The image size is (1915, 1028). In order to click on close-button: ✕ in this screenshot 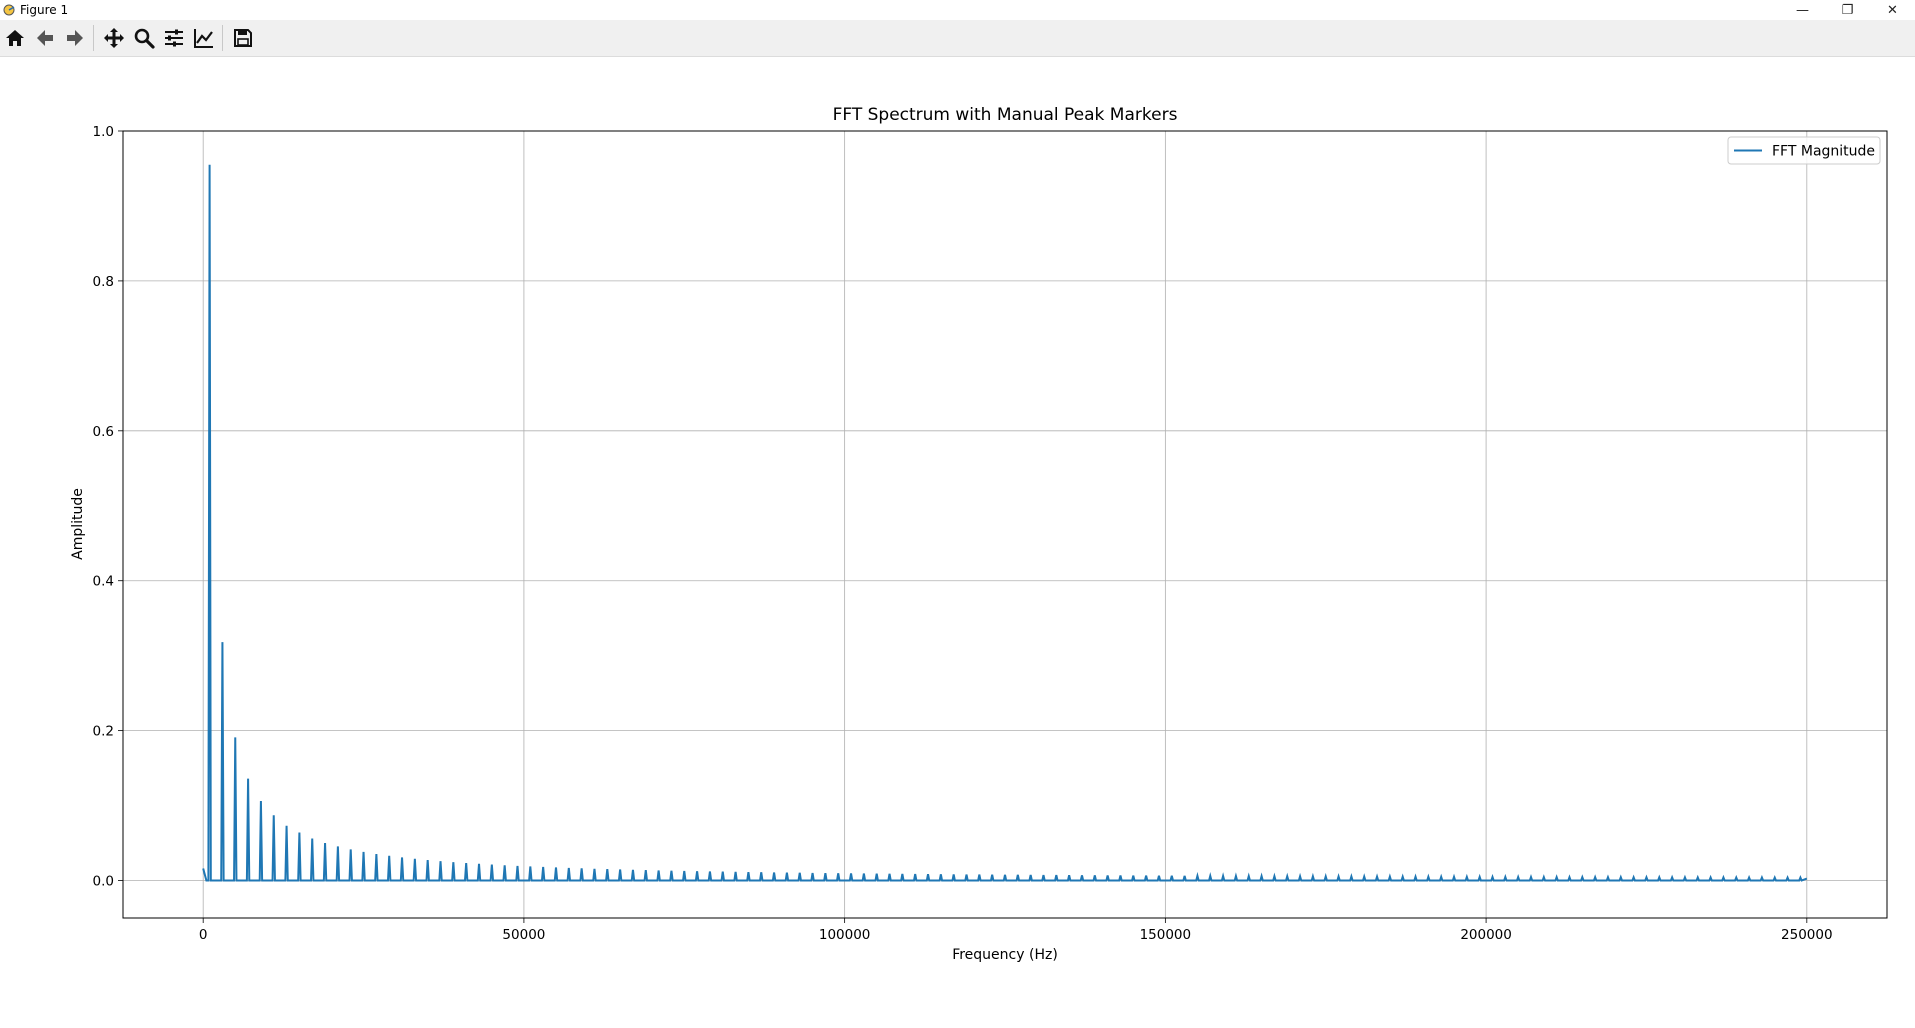, I will do `click(1892, 10)`.